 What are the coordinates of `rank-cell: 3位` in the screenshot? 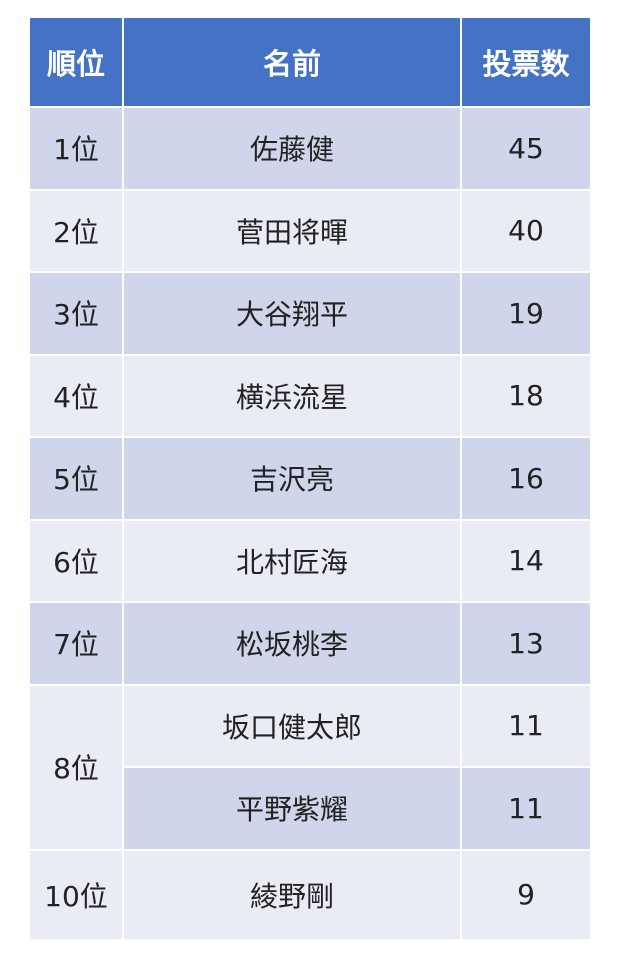 It's located at (76, 313).